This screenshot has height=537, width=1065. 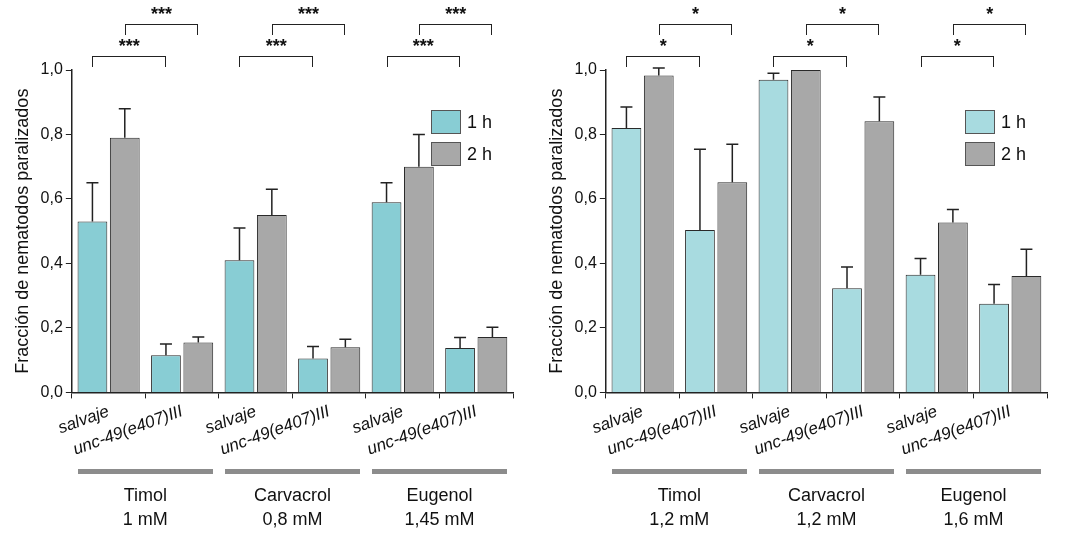 What do you see at coordinates (439, 507) in the screenshot?
I see `text: Eugenol 1,45 mM` at bounding box center [439, 507].